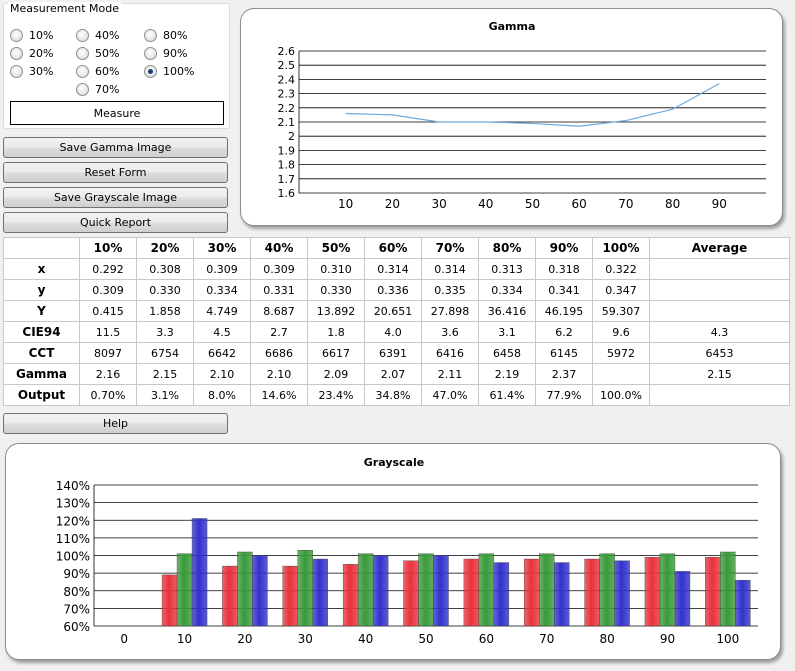 Image resolution: width=795 pixels, height=671 pixels. I want to click on table-cell: 6453, so click(719, 353).